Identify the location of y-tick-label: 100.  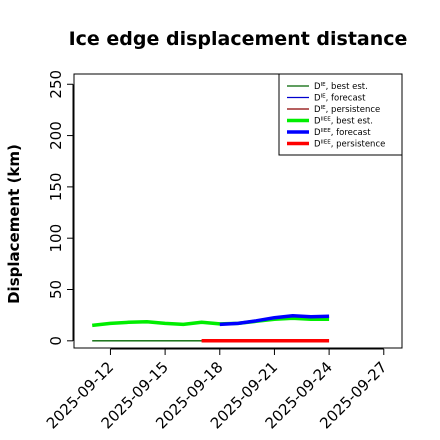
(56, 238).